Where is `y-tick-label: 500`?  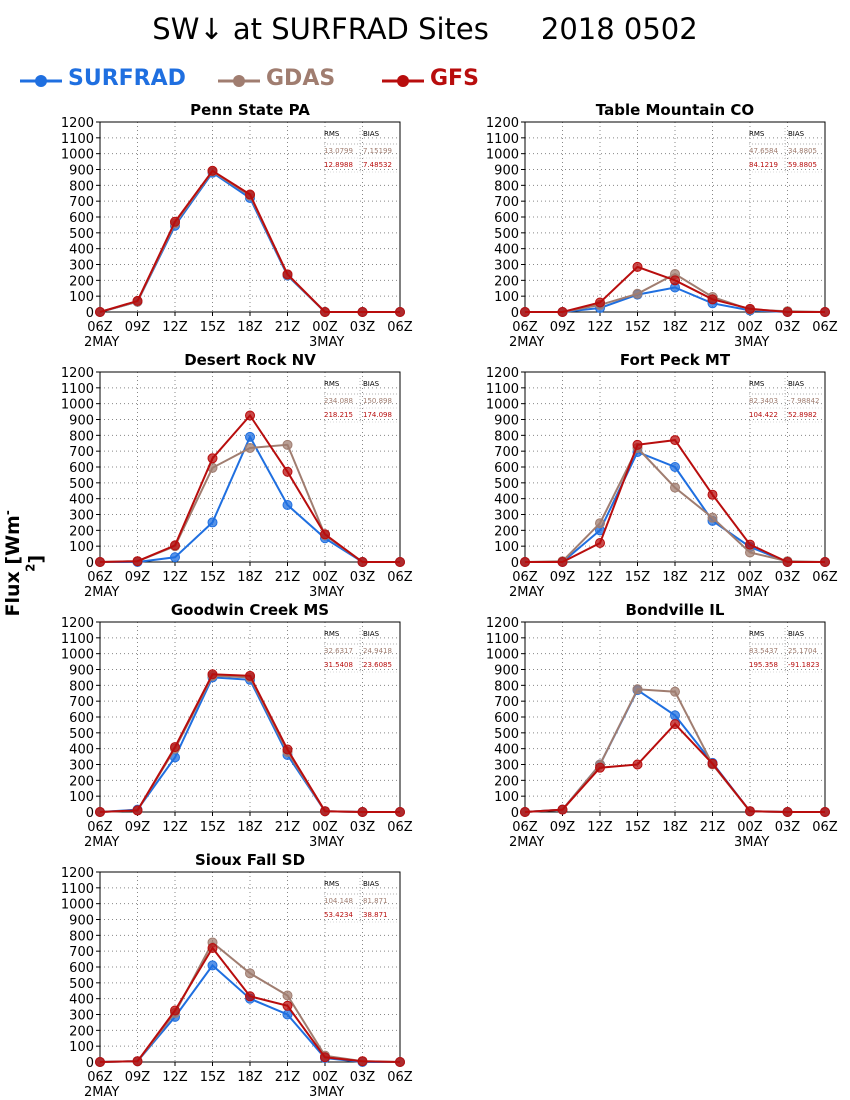
y-tick-label: 500 is located at coordinates (81, 484).